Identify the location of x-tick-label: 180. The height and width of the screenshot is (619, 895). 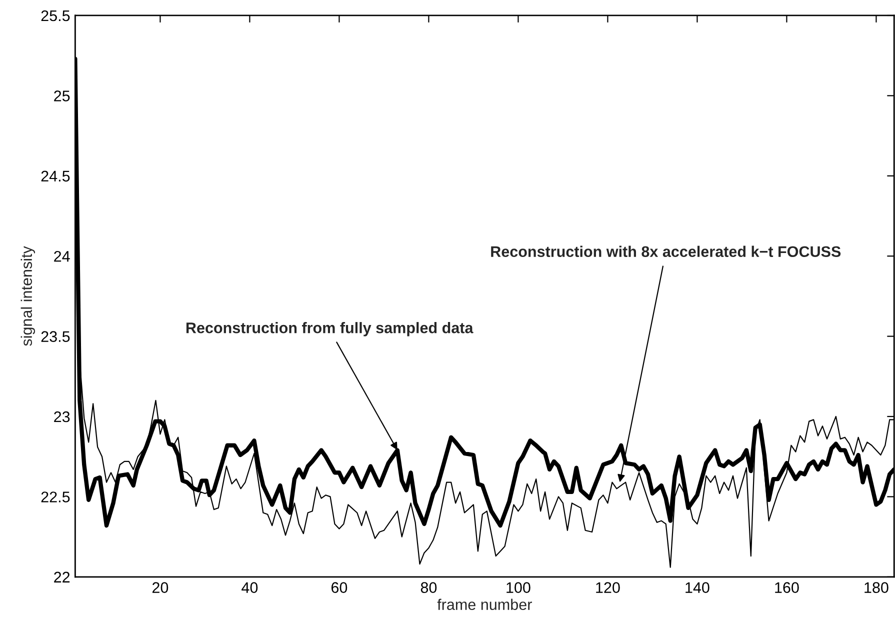
(876, 587).